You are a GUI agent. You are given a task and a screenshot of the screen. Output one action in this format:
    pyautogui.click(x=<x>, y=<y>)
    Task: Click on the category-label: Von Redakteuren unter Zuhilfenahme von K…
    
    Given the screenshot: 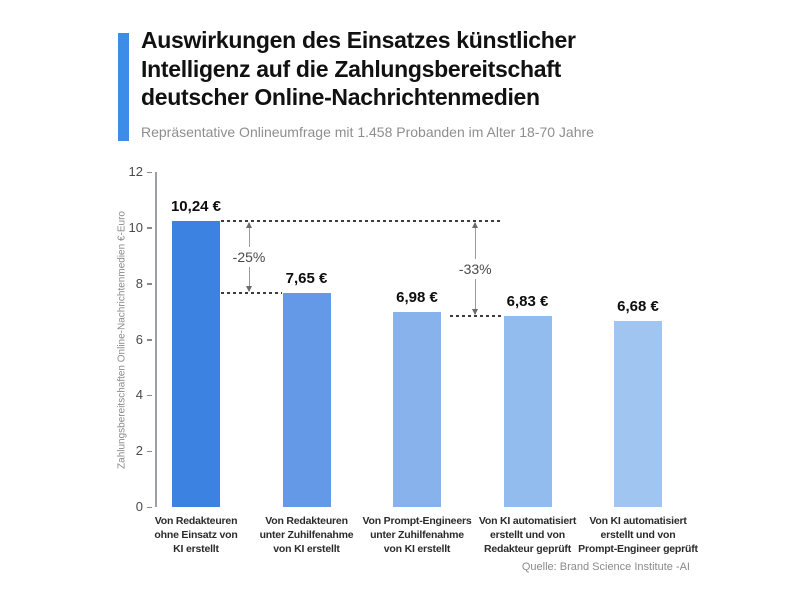 What is the action you would take?
    pyautogui.click(x=306, y=535)
    